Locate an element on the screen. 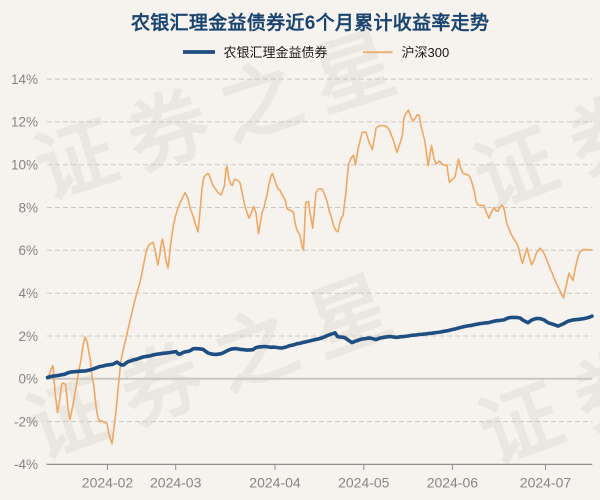 Image resolution: width=600 pixels, height=500 pixels. svg-text: 10% is located at coordinates (24, 165).